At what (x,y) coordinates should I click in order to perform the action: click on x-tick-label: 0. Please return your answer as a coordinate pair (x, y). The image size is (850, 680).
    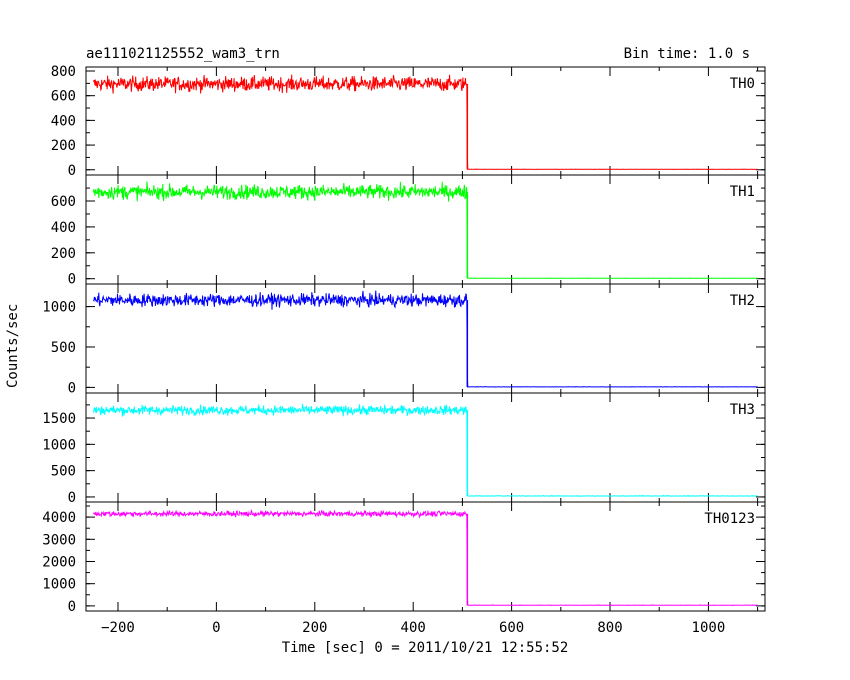
    Looking at the image, I should click on (216, 628).